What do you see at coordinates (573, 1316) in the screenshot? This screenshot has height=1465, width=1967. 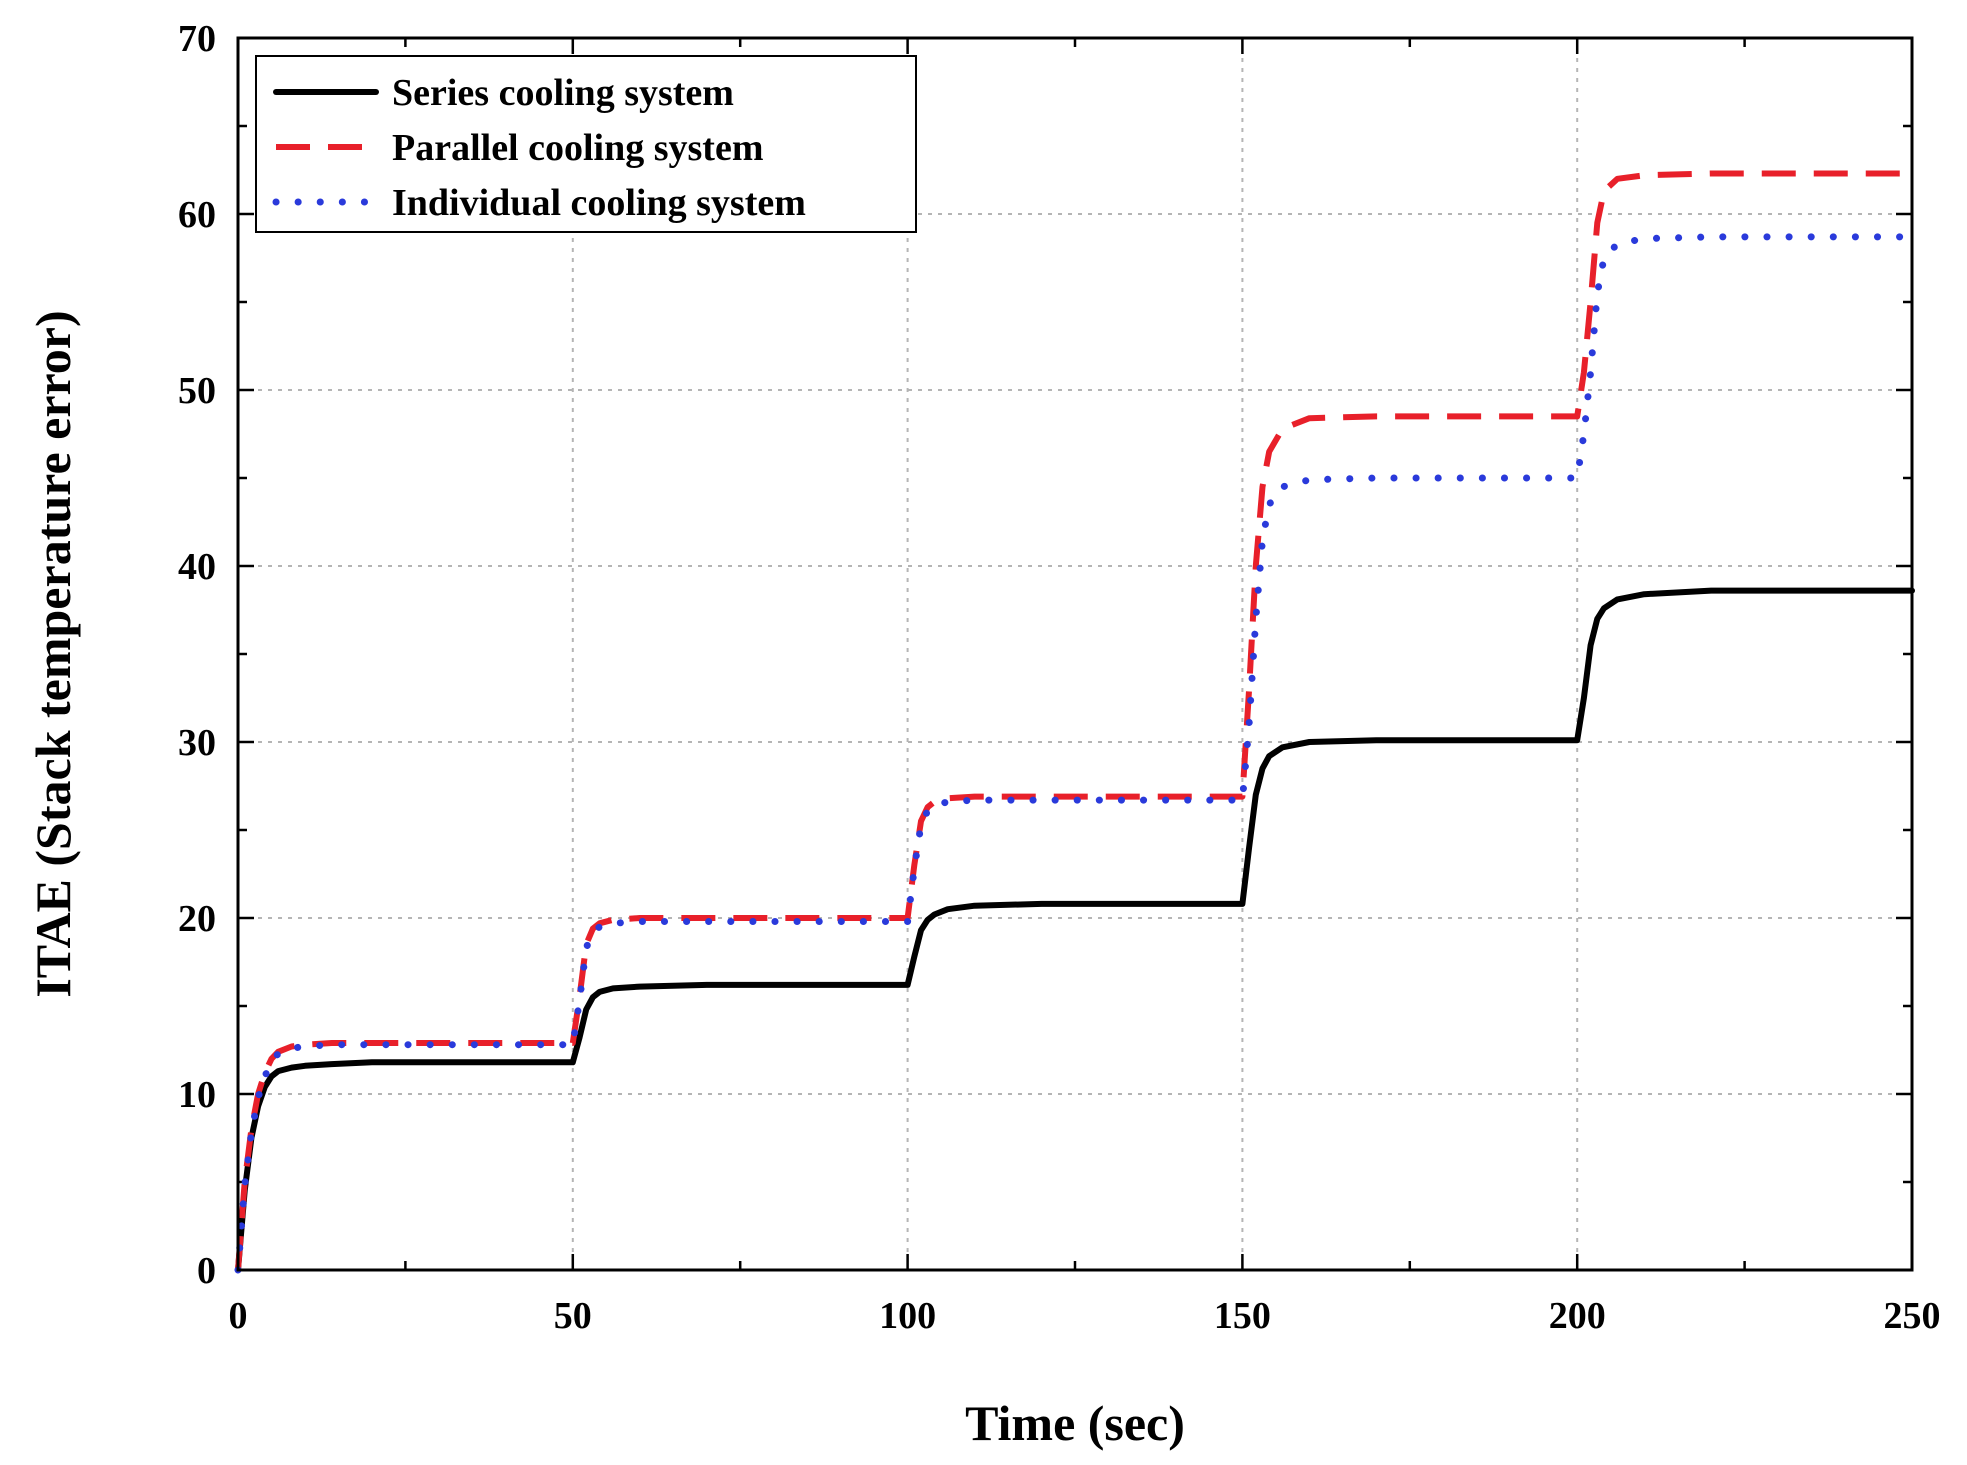 I see `x-tick-label: 50` at bounding box center [573, 1316].